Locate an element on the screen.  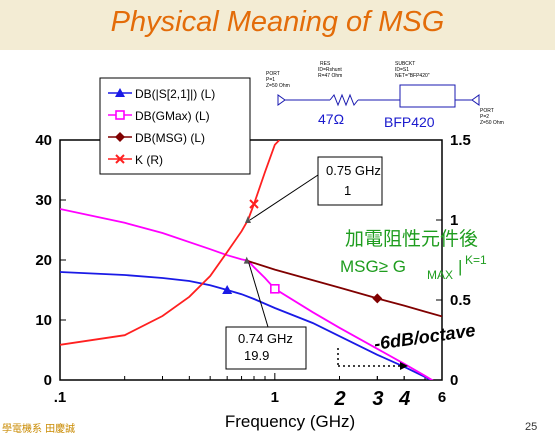
subckt-label: NET="BFP420" is located at coordinates (412, 76).